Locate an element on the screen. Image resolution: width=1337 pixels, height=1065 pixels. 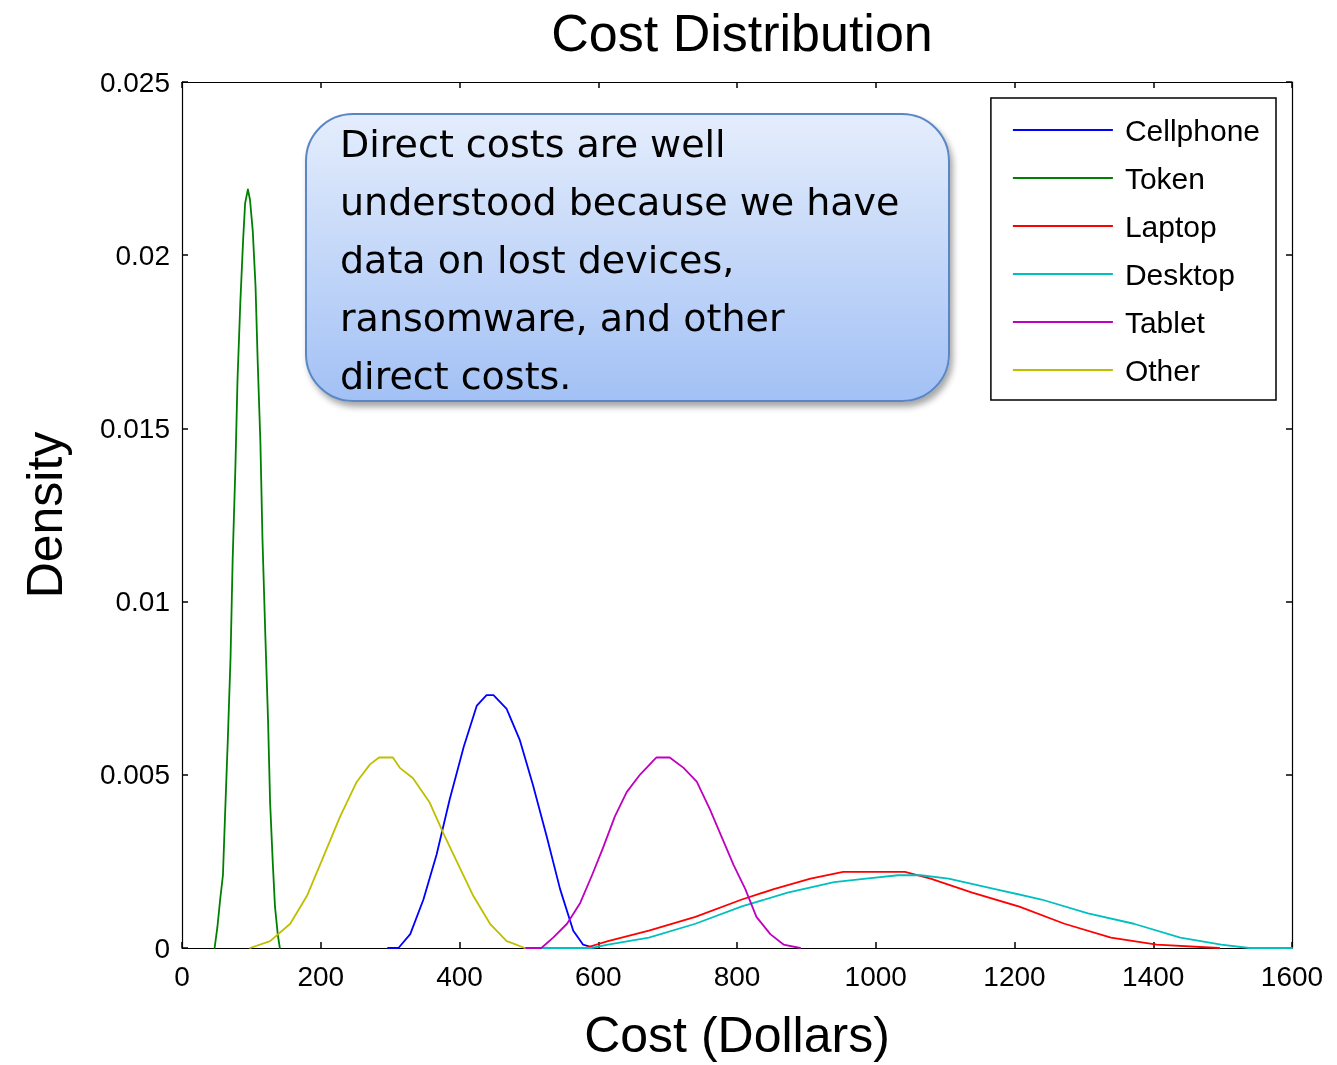
y-tick-label: 0.025 is located at coordinates (134, 82).